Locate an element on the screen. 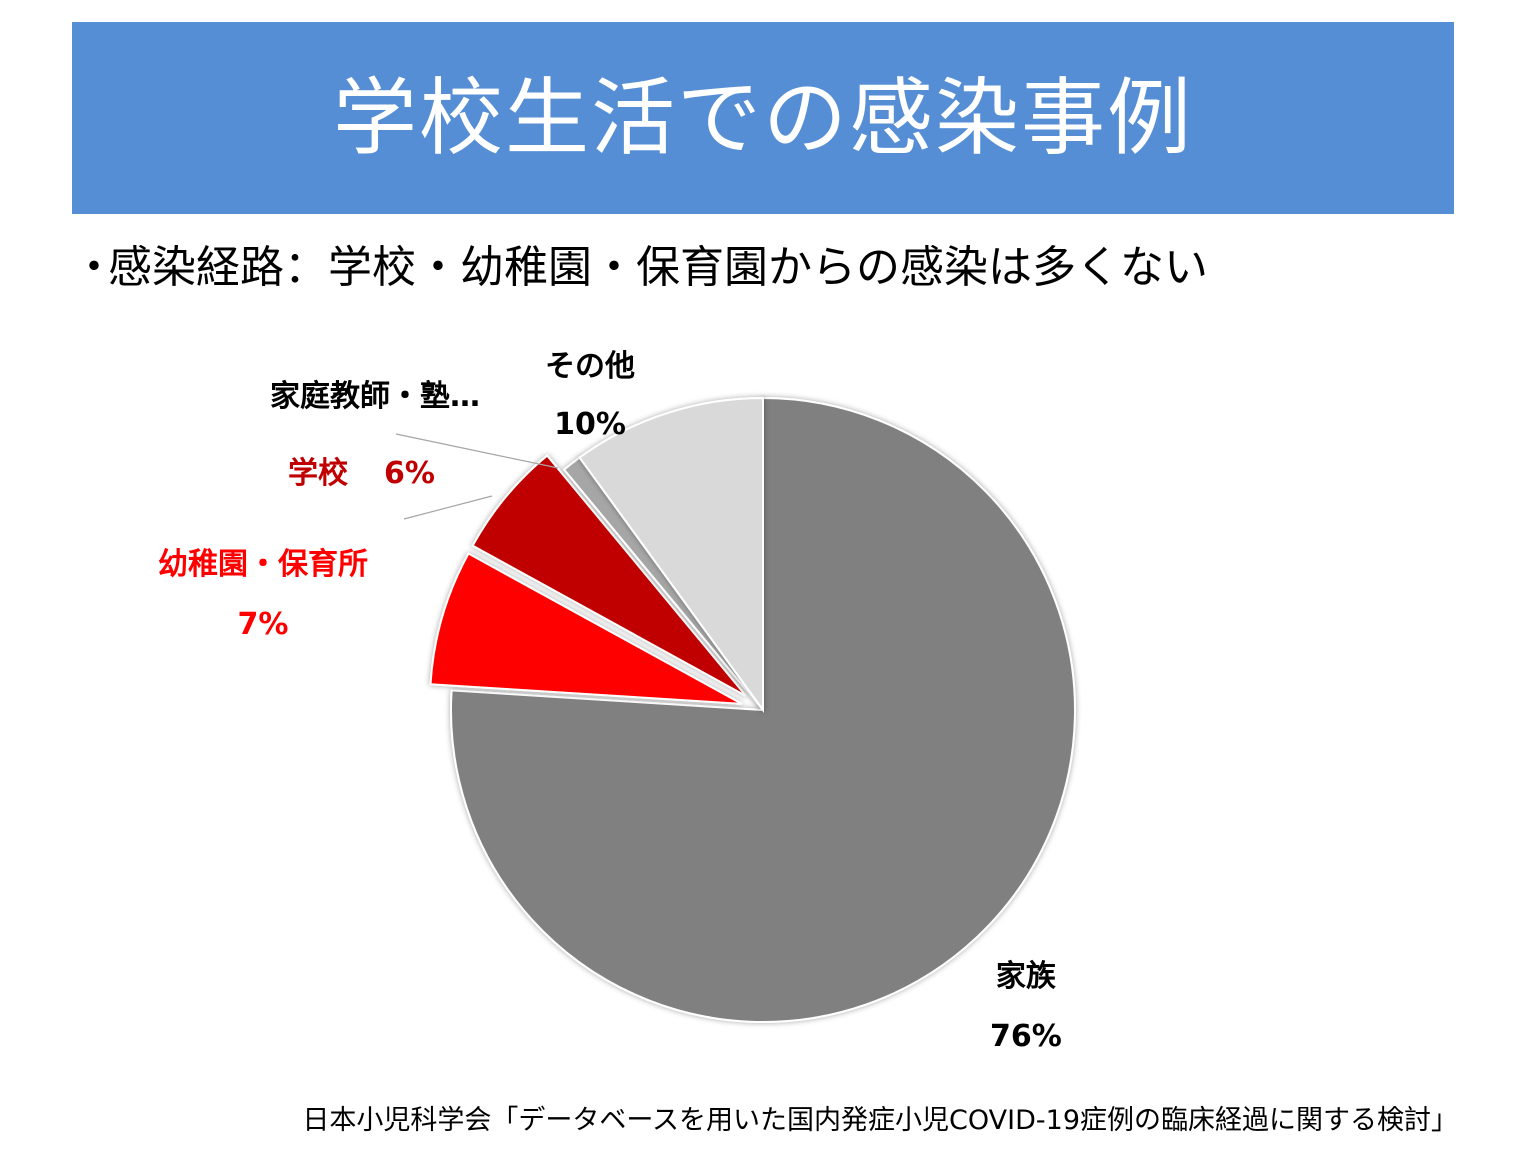 Image resolution: width=1536 pixels, height=1152 pixels. slice-label-kindergarten: 幼稚園・保育所 7% is located at coordinates (263, 595).